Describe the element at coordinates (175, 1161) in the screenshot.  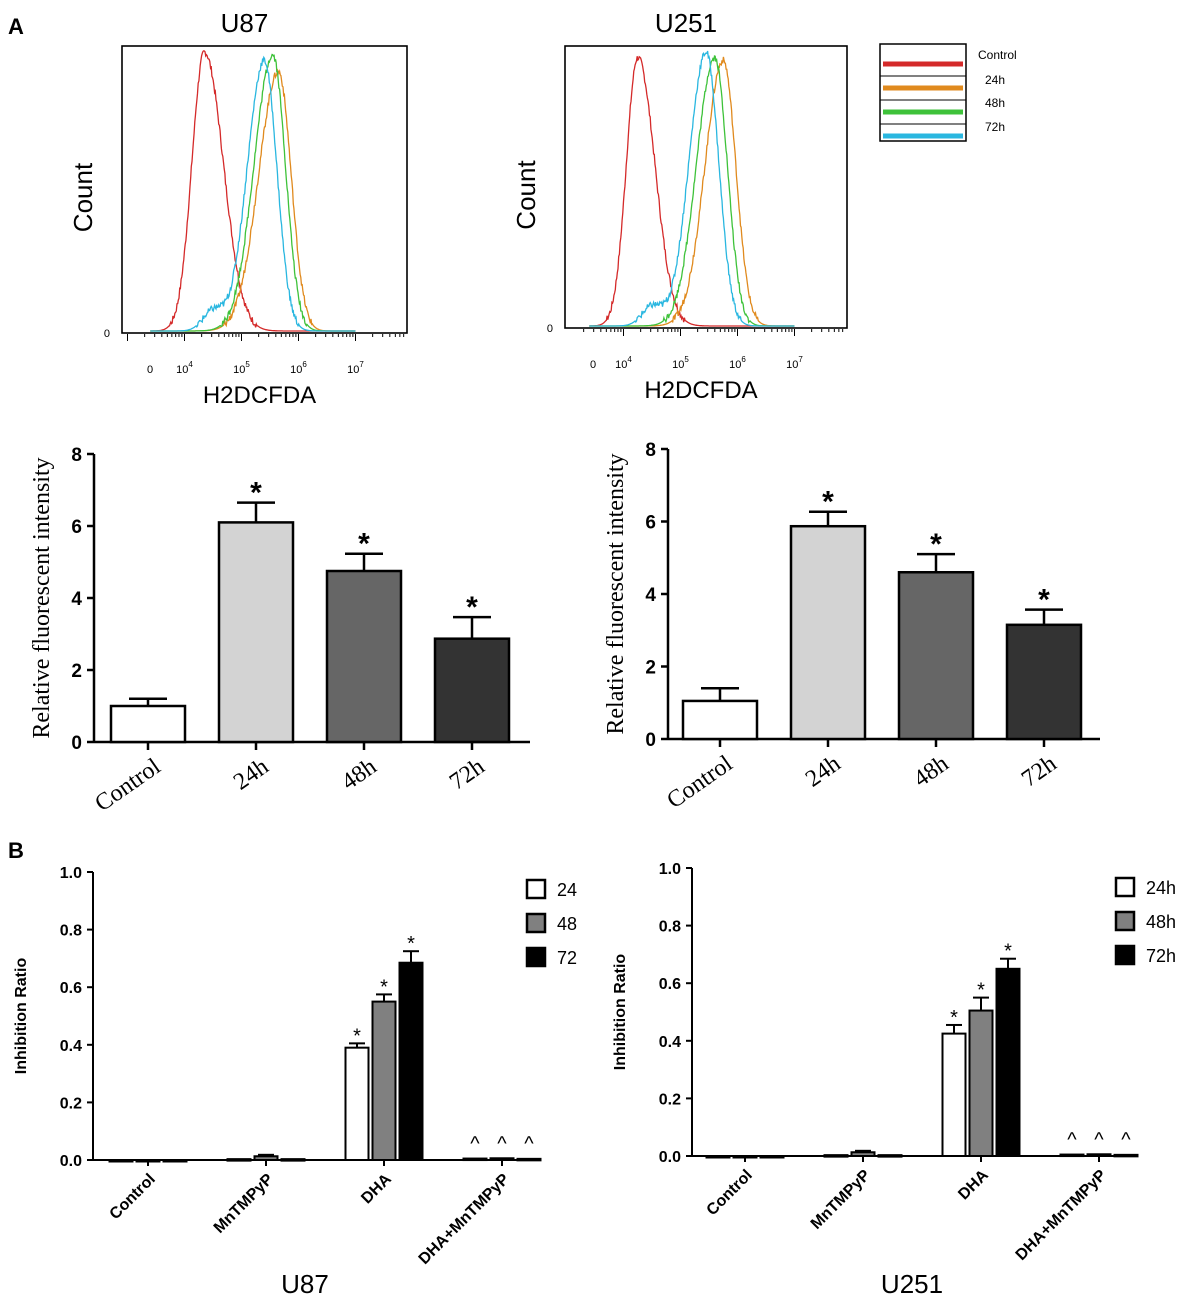
I see `bar-72-control` at that location.